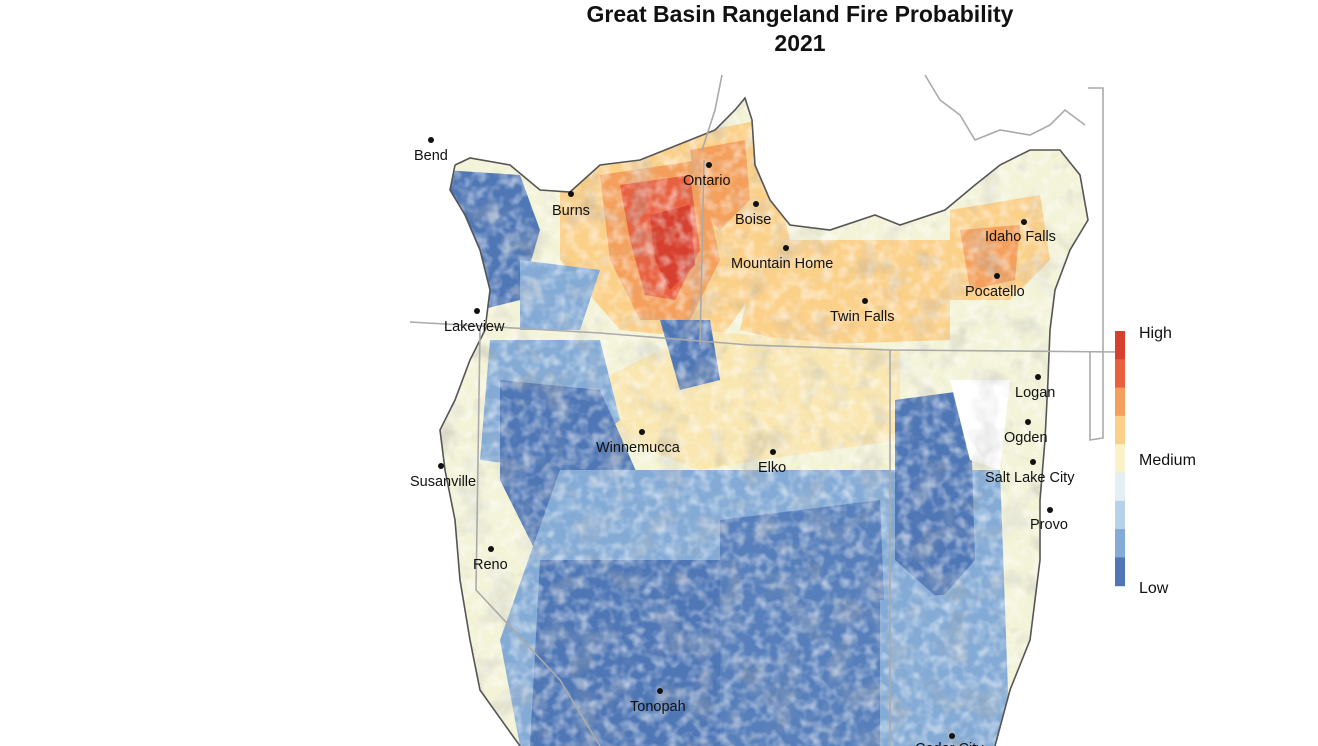 Image resolution: width=1318 pixels, height=746 pixels. What do you see at coordinates (800, 43) in the screenshot?
I see `map-title-line2: 2021` at bounding box center [800, 43].